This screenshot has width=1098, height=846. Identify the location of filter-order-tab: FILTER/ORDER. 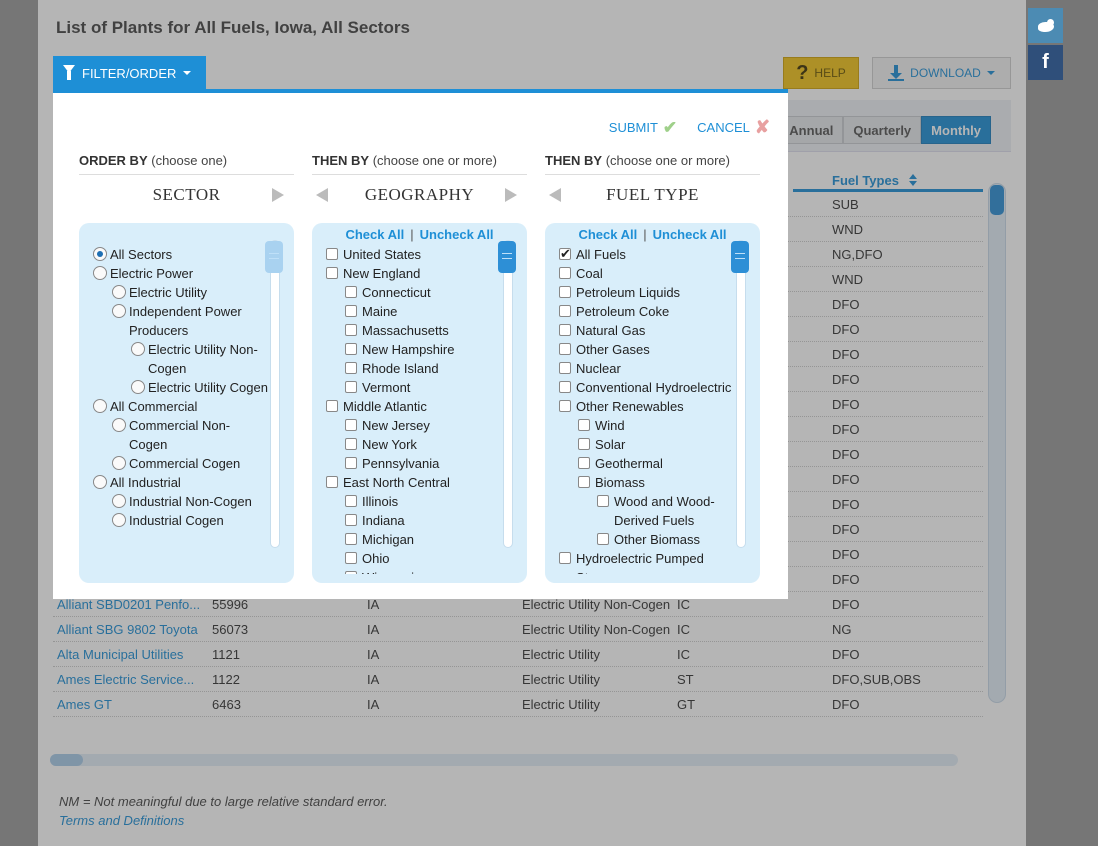
(129, 73).